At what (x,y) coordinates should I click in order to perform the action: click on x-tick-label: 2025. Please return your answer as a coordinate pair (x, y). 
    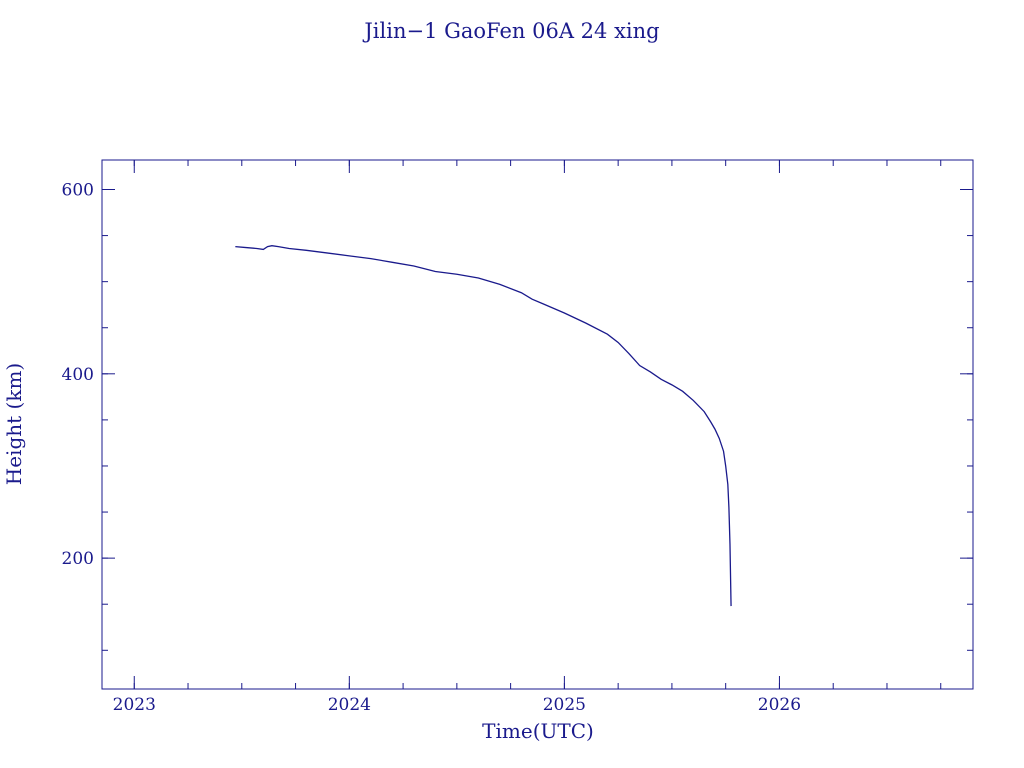
    Looking at the image, I should click on (564, 705).